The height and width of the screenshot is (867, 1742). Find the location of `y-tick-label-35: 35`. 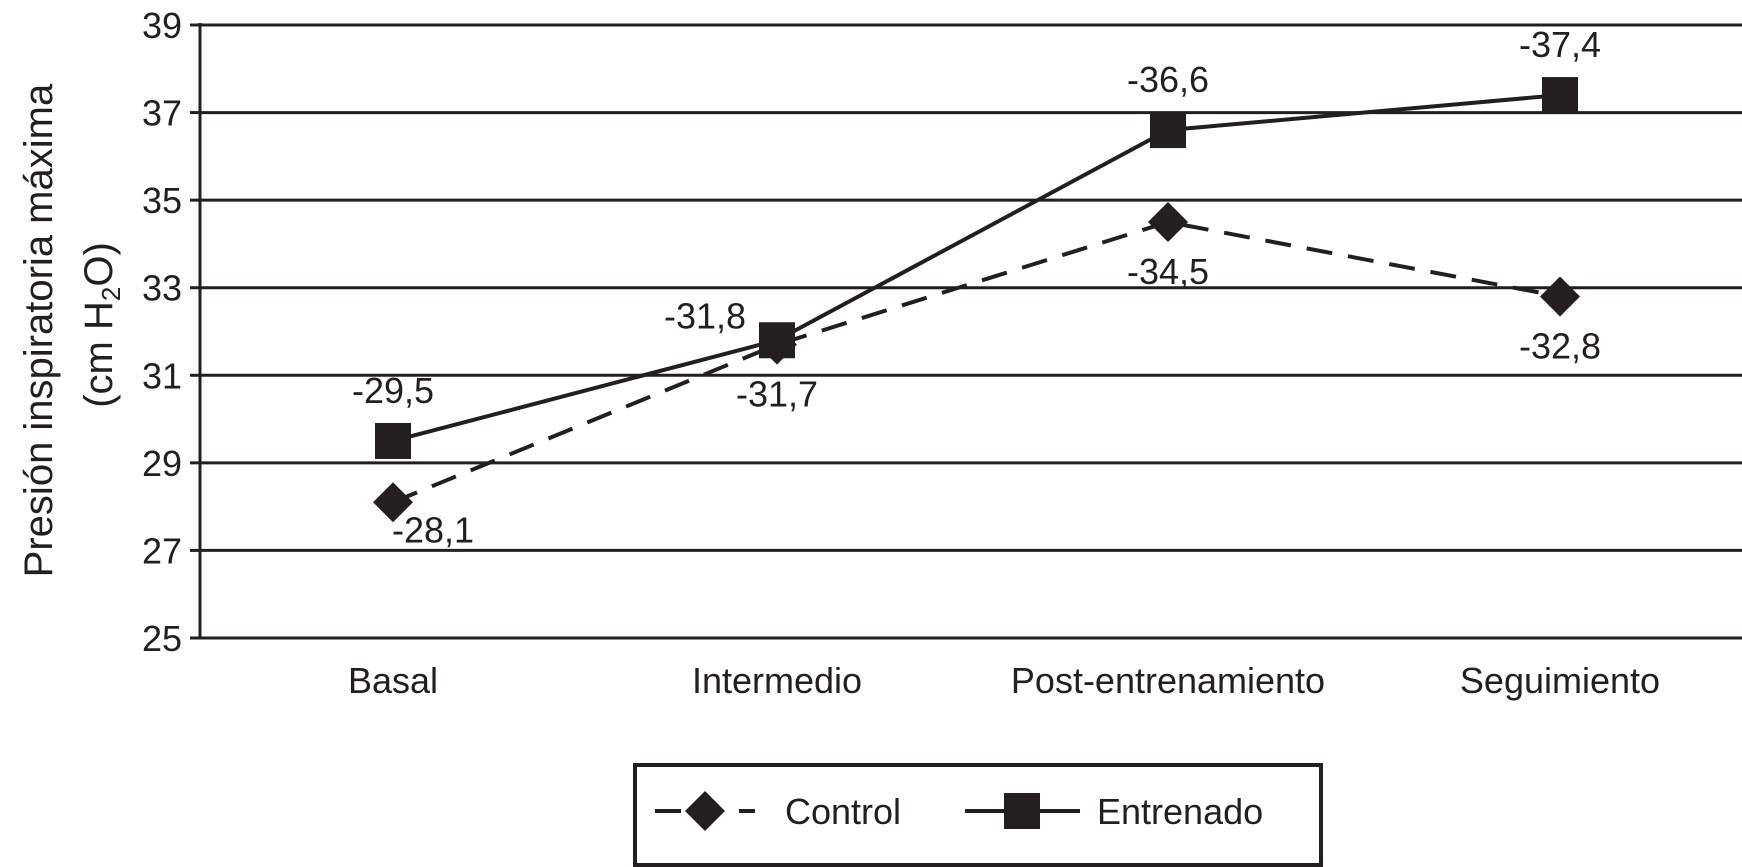

y-tick-label-35: 35 is located at coordinates (162, 200).